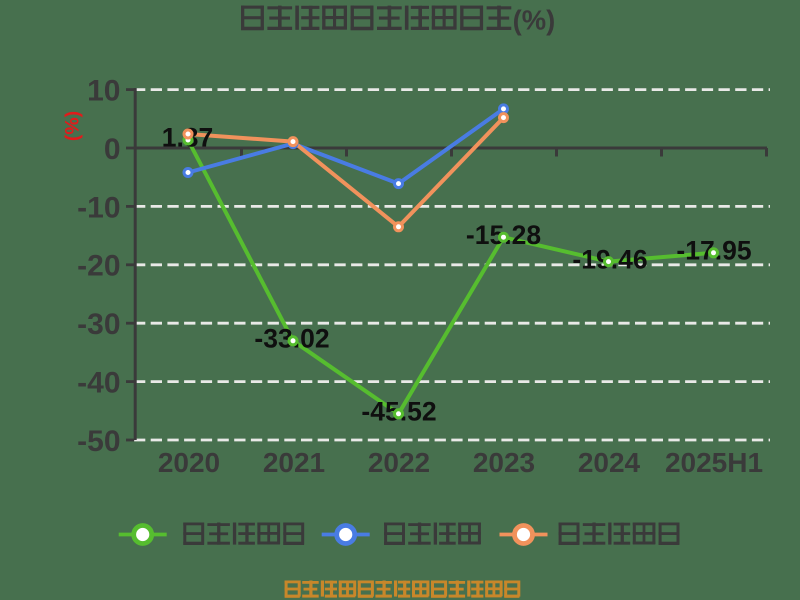 The width and height of the screenshot is (800, 600). I want to click on svg-text: 2025H1, so click(714, 462).